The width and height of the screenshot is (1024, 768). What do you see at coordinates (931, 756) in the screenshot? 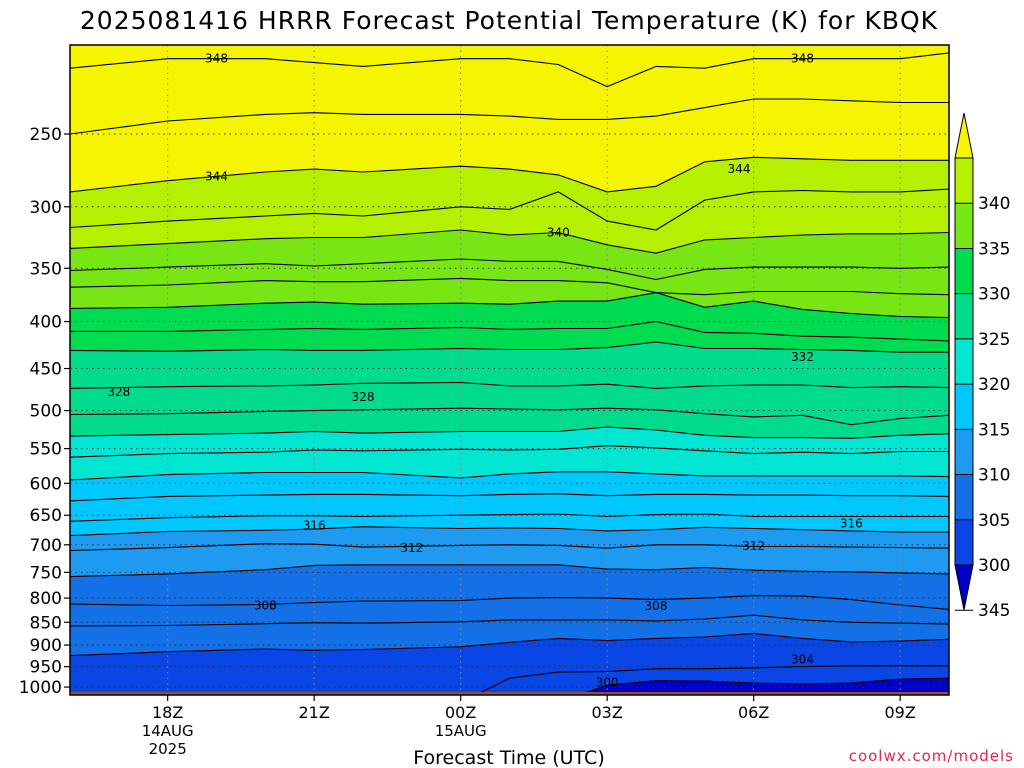
I see `credit-text: coolwx.com/models` at bounding box center [931, 756].